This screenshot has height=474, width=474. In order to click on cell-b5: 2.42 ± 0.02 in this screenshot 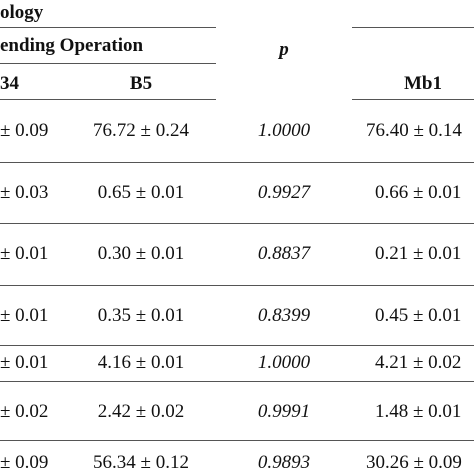, I will do `click(141, 411)`.